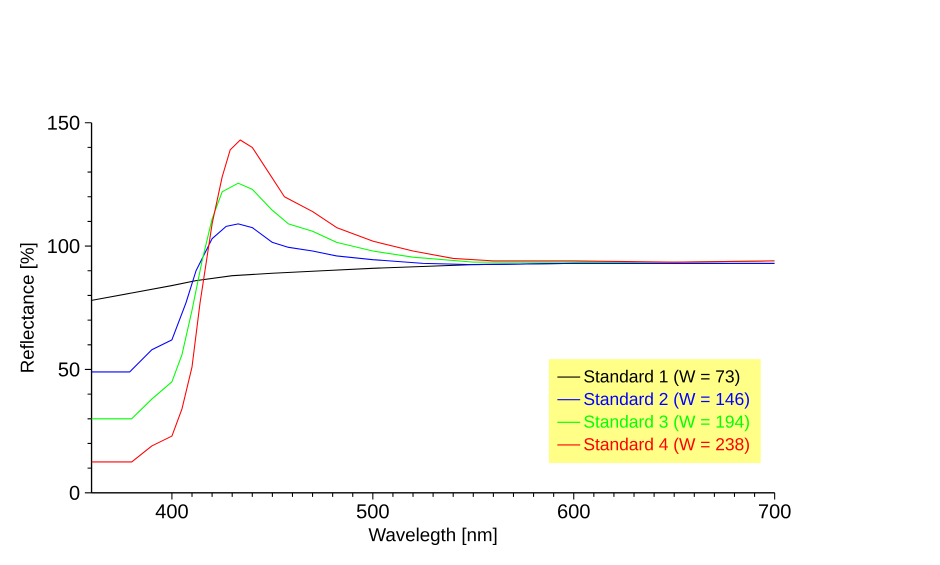 This screenshot has width=940, height=565. I want to click on legend-label: Standard 3 (W = 194), so click(666, 423).